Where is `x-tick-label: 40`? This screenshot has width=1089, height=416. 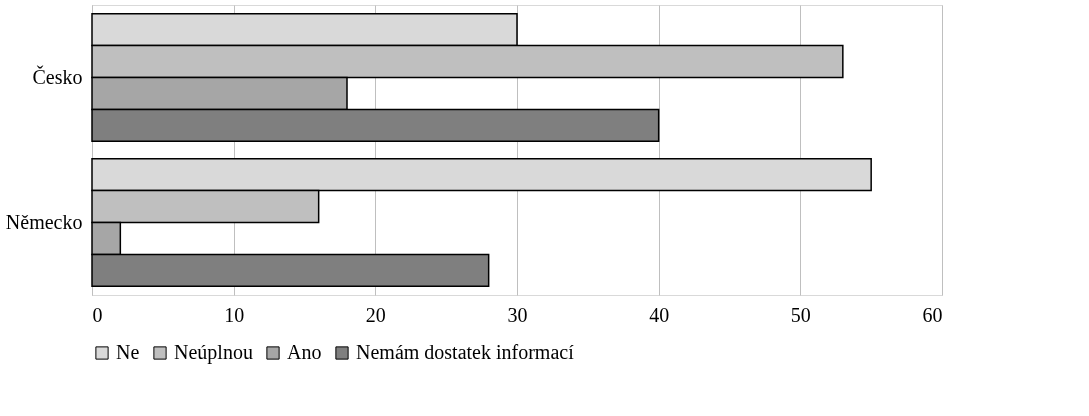 x-tick-label: 40 is located at coordinates (659, 314).